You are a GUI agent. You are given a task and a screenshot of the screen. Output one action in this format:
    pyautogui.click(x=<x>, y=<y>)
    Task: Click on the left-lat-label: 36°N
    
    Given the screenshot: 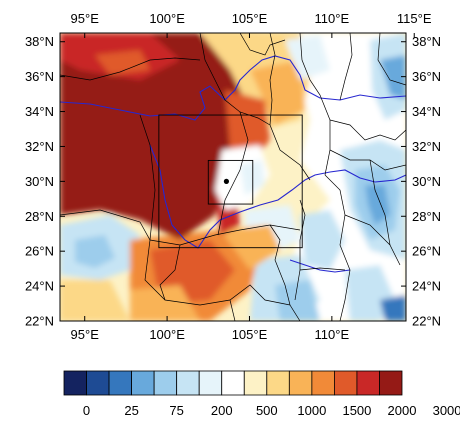 What is the action you would take?
    pyautogui.click(x=39, y=76)
    